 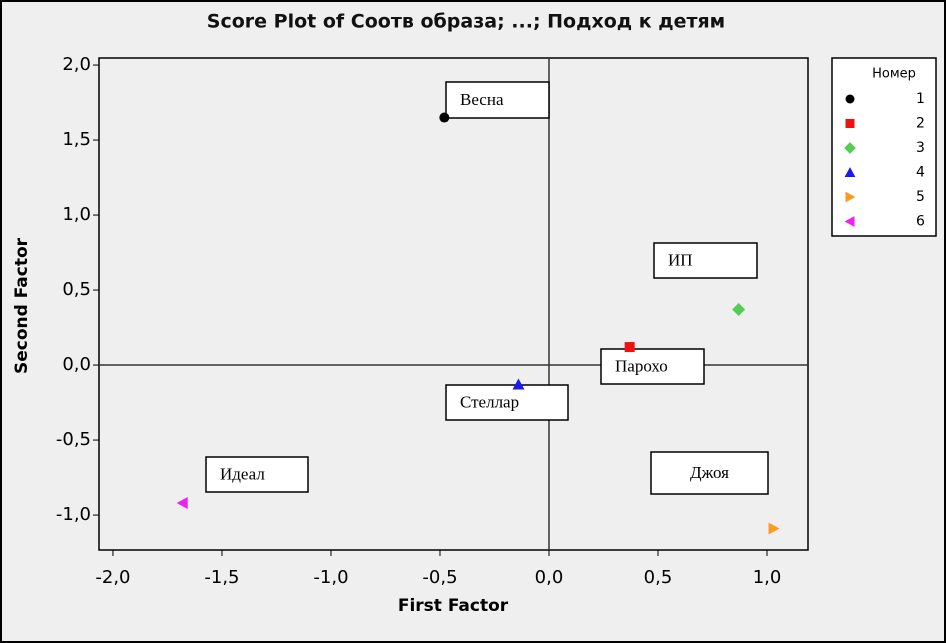 I want to click on legend-title: Номер, so click(x=894, y=74).